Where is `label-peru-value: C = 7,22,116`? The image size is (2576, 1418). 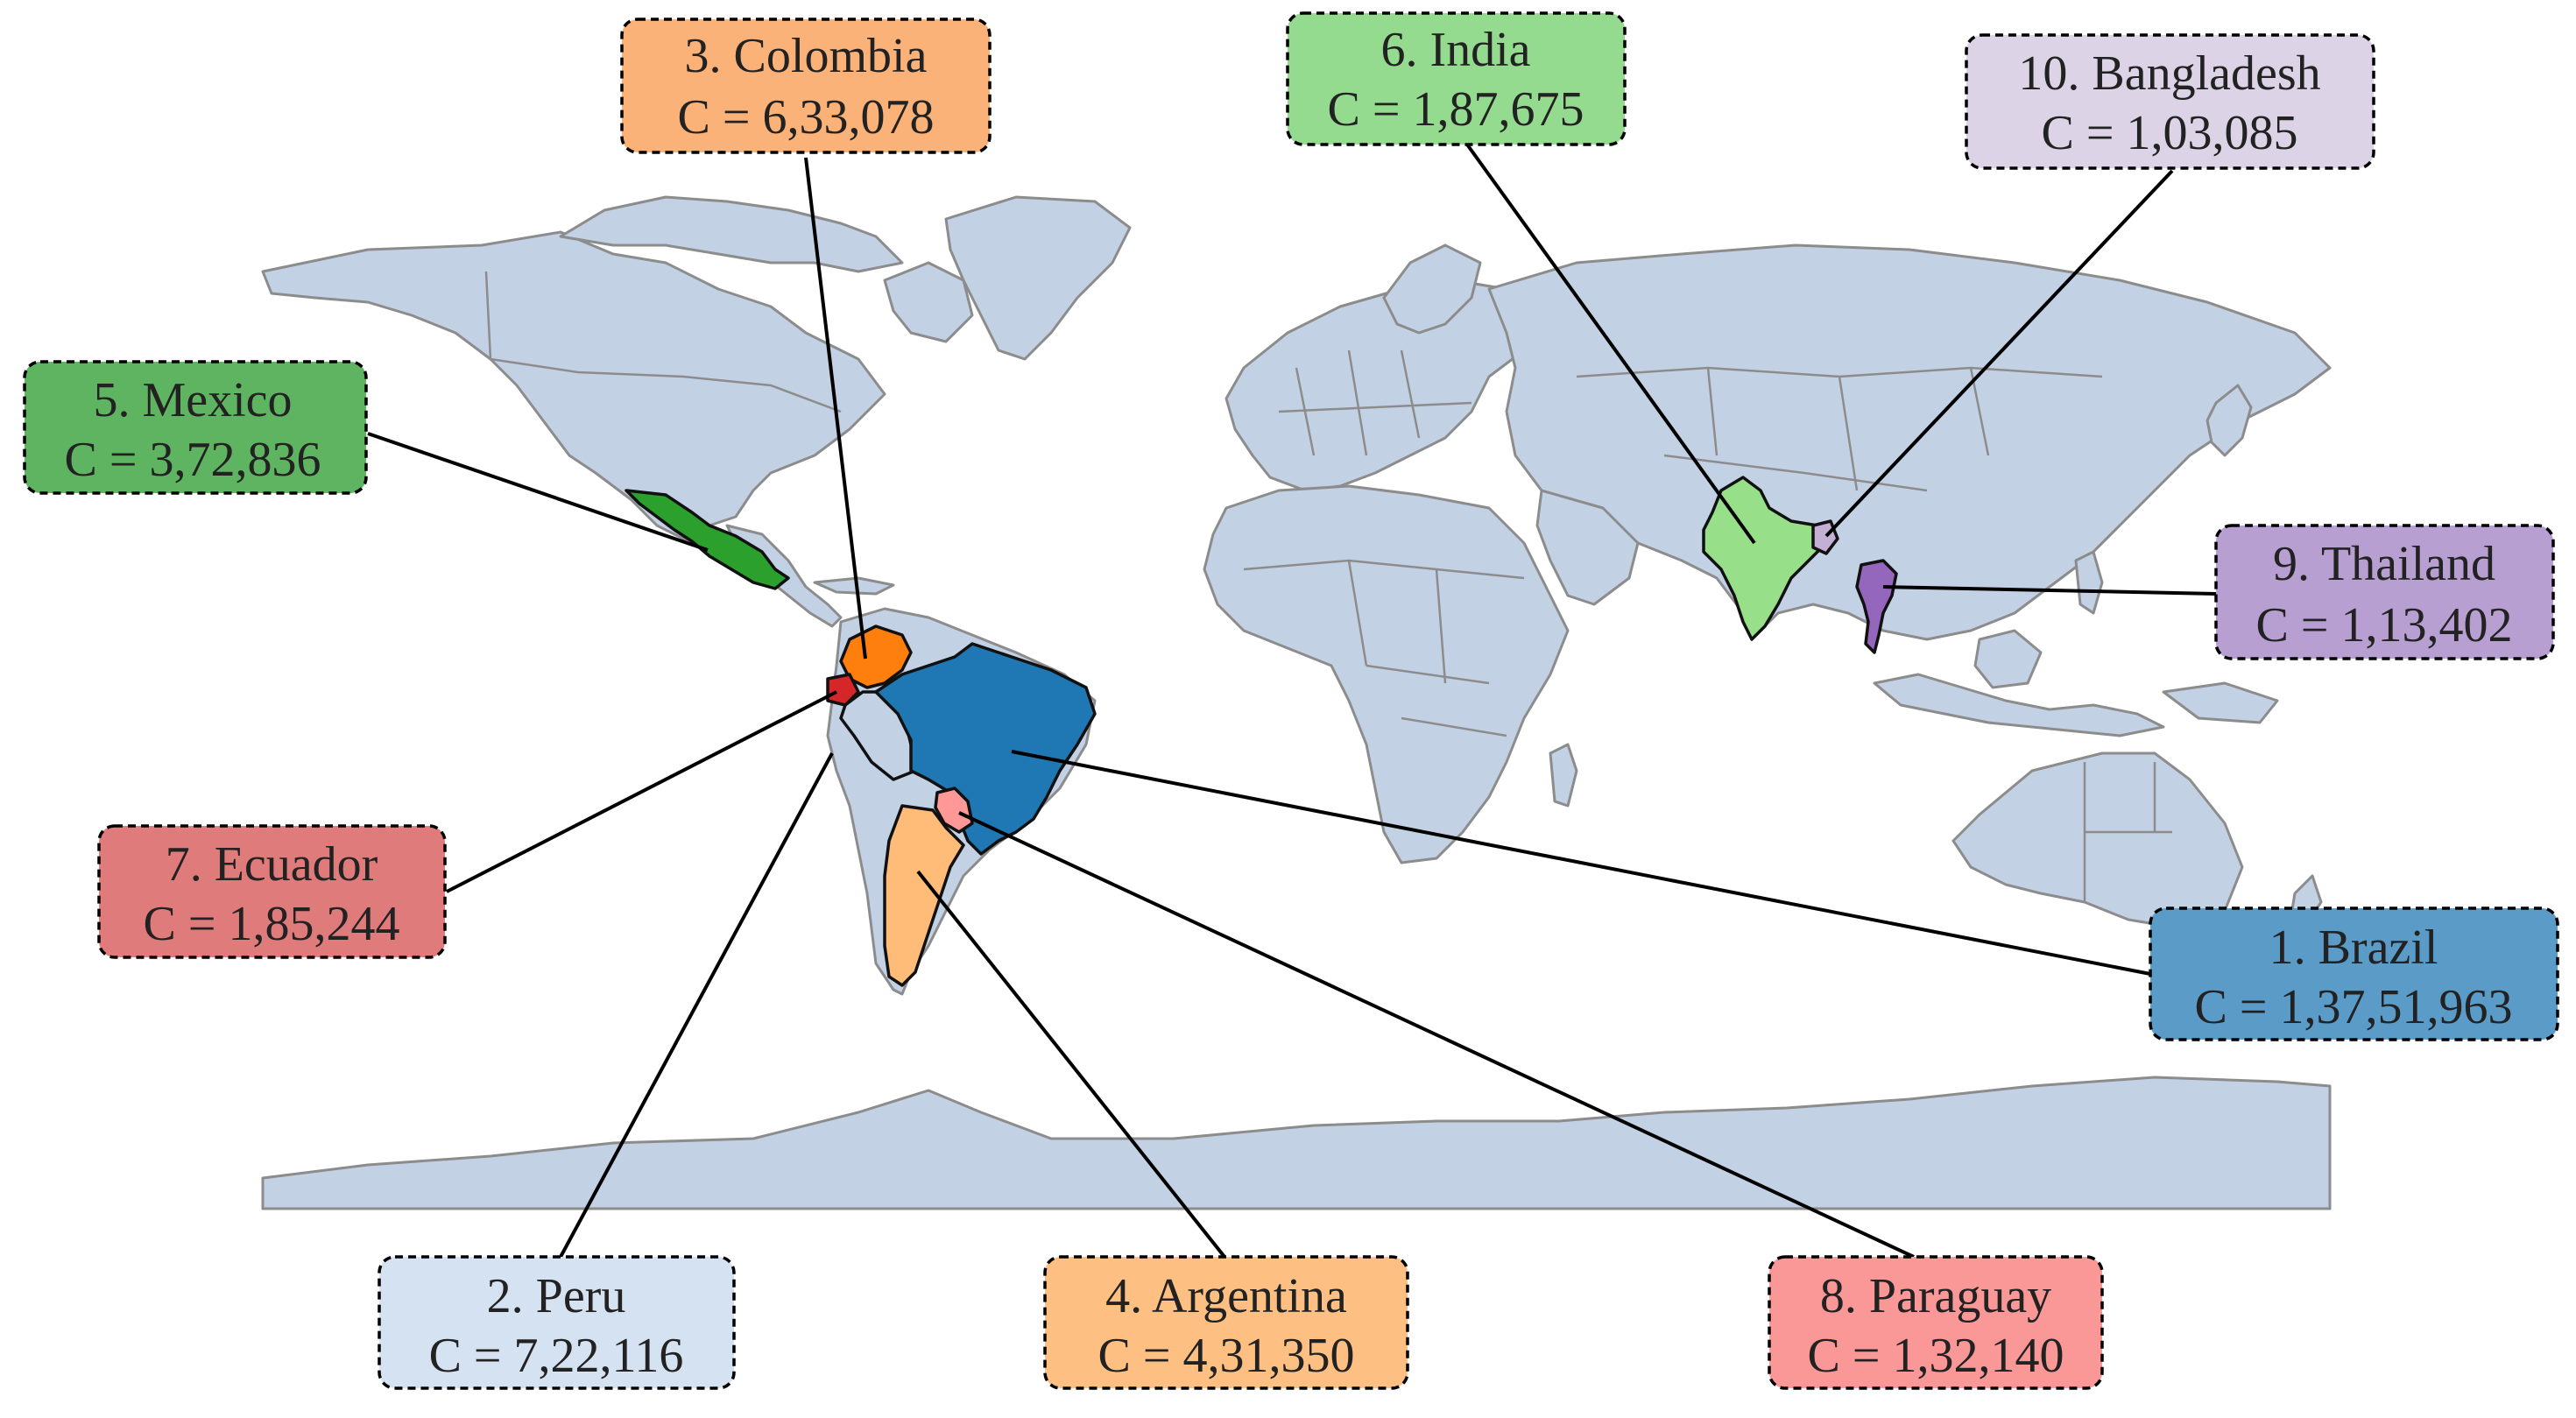
label-peru-value: C = 7,22,116 is located at coordinates (556, 1356).